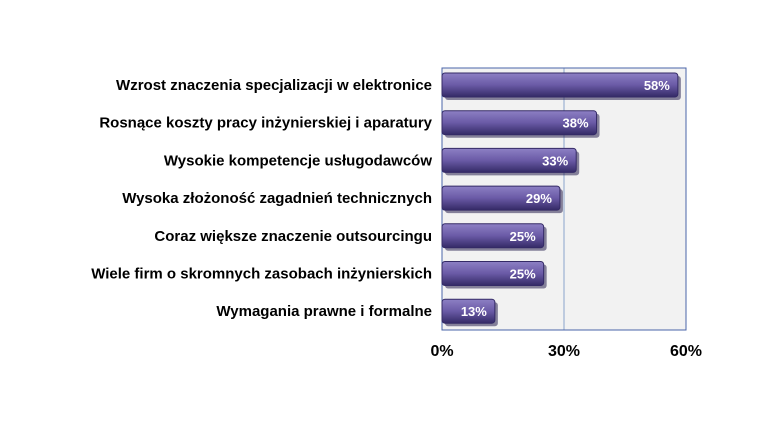 The height and width of the screenshot is (429, 764). What do you see at coordinates (324, 311) in the screenshot?
I see `category-label: Wymagania prawne i formalne` at bounding box center [324, 311].